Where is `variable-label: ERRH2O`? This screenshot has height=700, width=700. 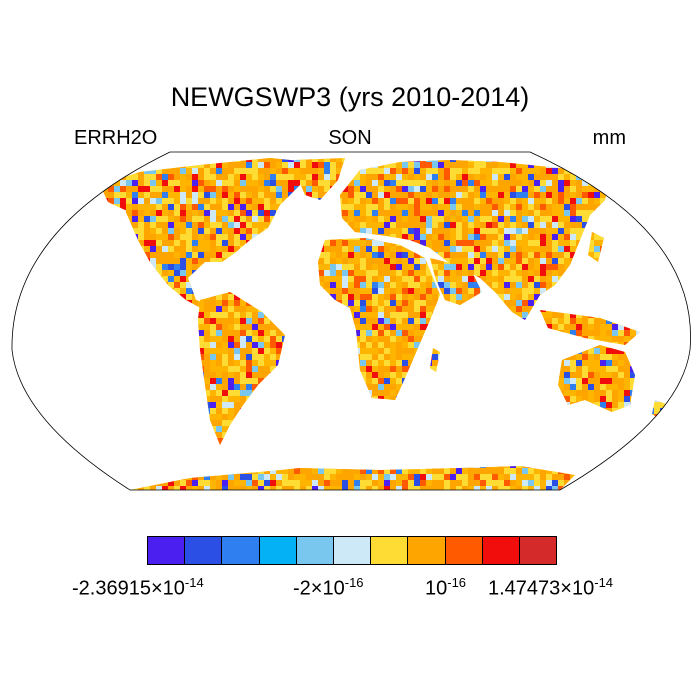 variable-label: ERRH2O is located at coordinates (116, 138).